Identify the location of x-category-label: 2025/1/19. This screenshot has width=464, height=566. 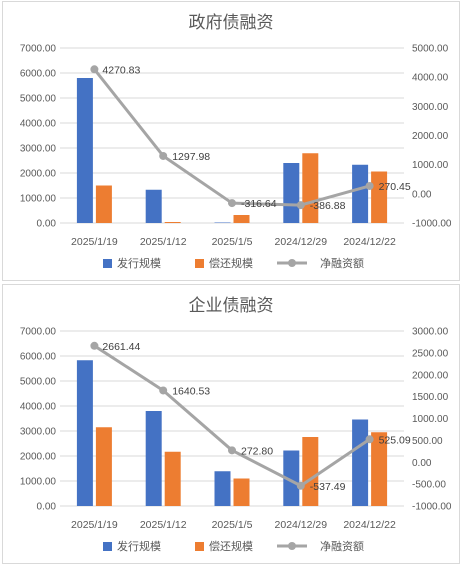
(94, 525).